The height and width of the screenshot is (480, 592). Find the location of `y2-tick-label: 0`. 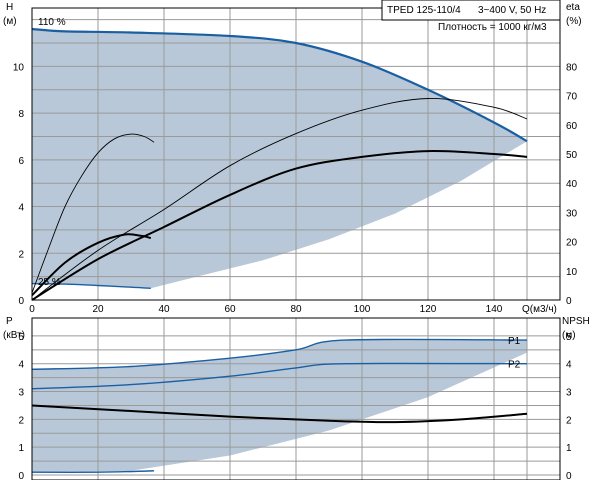

y2-tick-label: 0 is located at coordinates (569, 301).